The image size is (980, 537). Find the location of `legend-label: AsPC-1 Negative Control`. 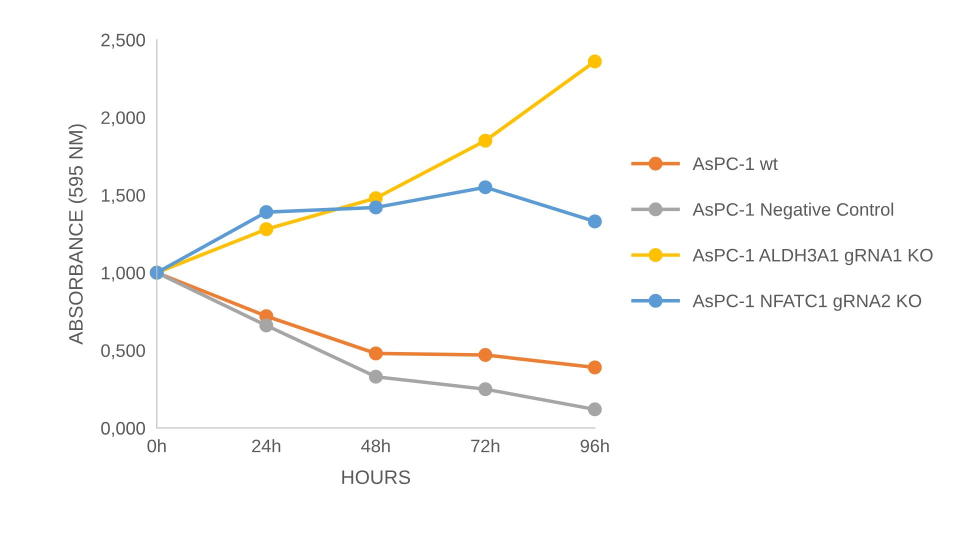

legend-label: AsPC-1 Negative Control is located at coordinates (793, 211).